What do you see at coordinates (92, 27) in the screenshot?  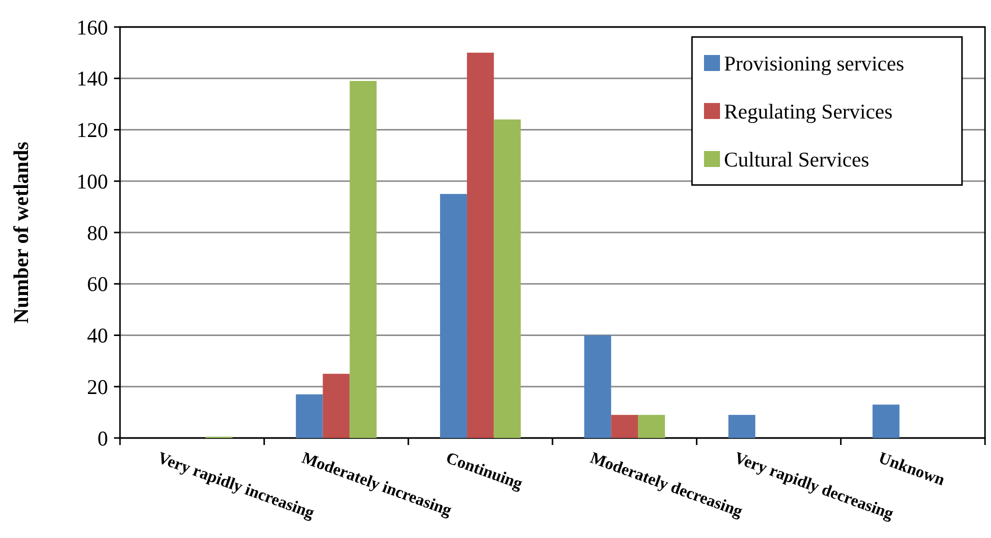 I see `y-tick-label: 160` at bounding box center [92, 27].